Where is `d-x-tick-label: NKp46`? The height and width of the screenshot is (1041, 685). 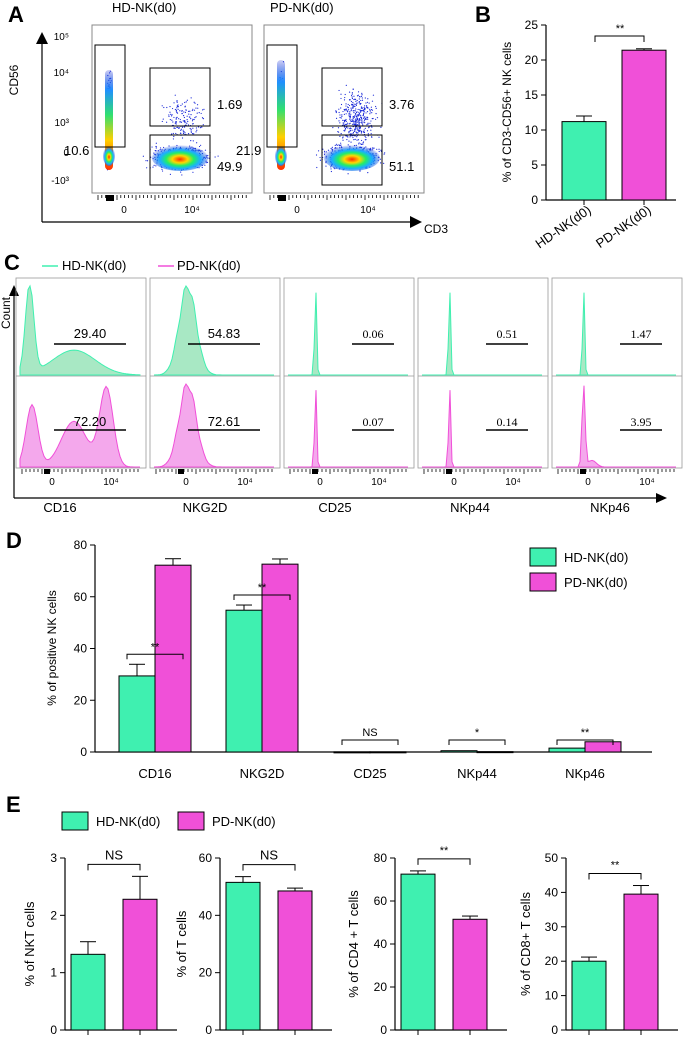 d-x-tick-label: NKp46 is located at coordinates (585, 773).